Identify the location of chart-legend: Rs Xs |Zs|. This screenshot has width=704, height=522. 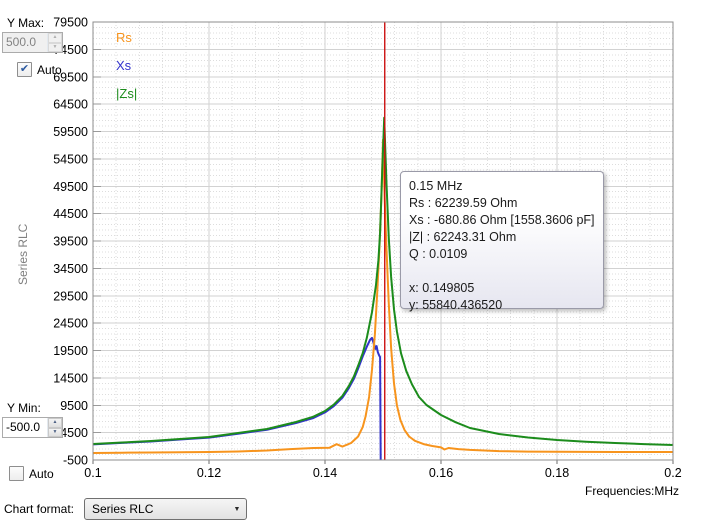
(126, 65).